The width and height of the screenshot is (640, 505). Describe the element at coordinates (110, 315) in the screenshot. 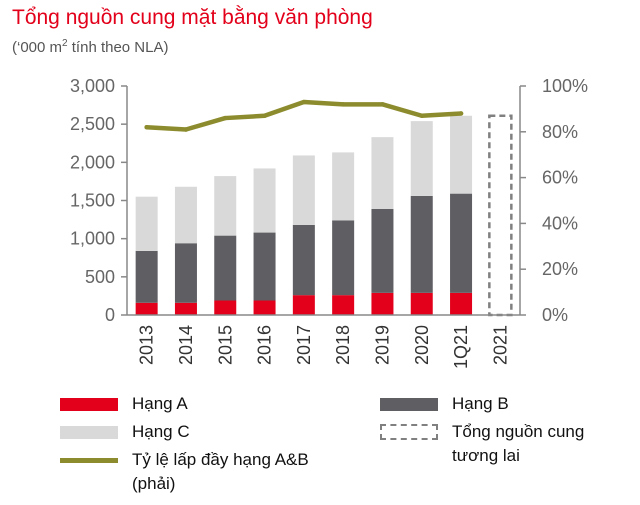

I see `left-axis-tick-label: 0` at that location.